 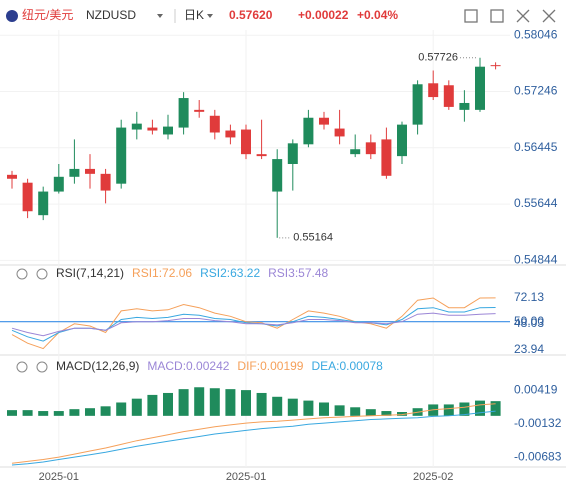 I want to click on y-tick-label: -0.00132, so click(x=538, y=423).